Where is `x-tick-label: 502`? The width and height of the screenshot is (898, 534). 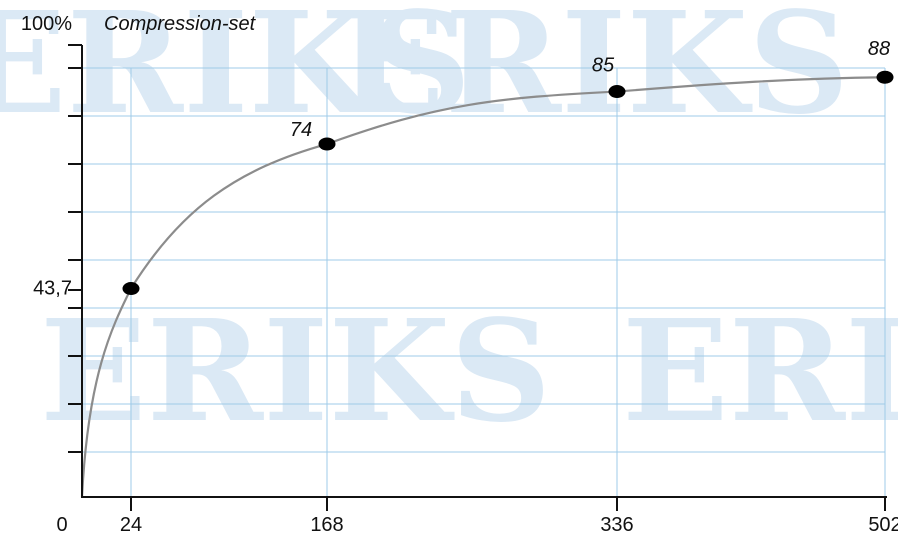 x-tick-label: 502 is located at coordinates (883, 524).